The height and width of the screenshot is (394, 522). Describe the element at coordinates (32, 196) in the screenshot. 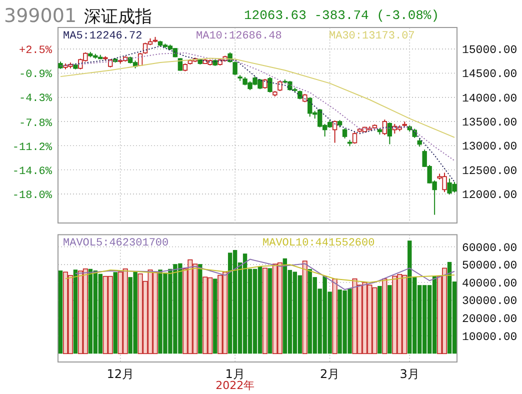

I see `y2-tick-label: -18.0%` at that location.